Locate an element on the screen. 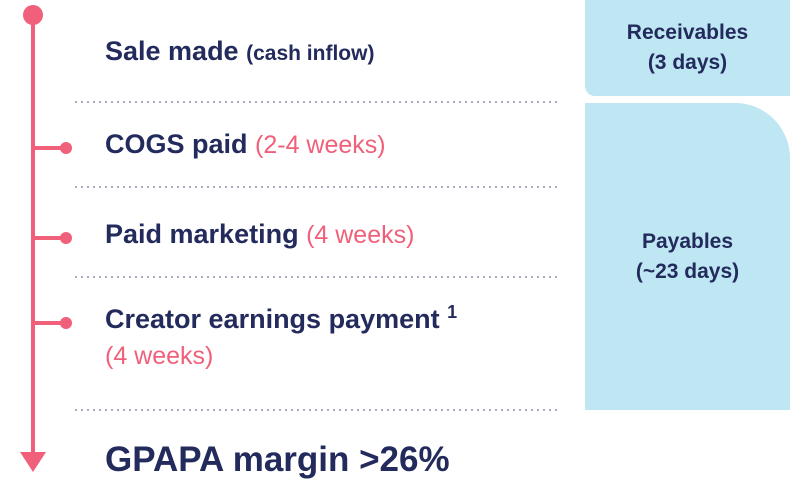  box-label: Payables is located at coordinates (687, 241).